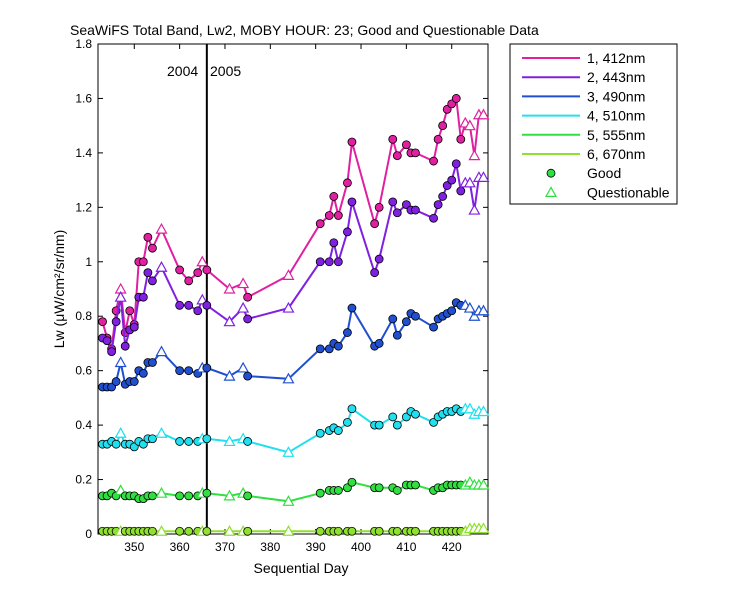 The height and width of the screenshot is (600, 750). What do you see at coordinates (616, 58) in the screenshot?
I see `legend-label: 1, 412nm` at bounding box center [616, 58].